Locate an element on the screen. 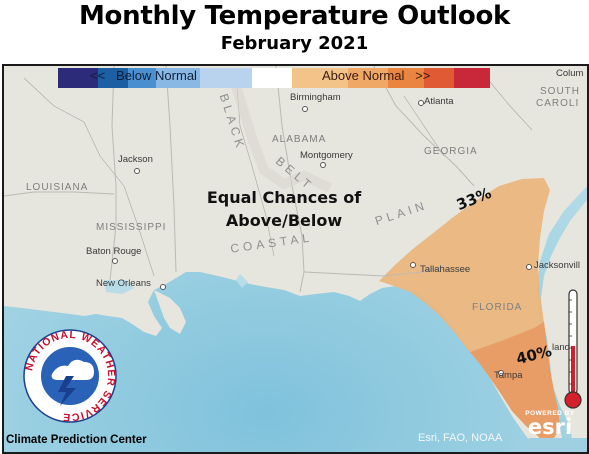 The height and width of the screenshot is (454, 589). legend-below-normal: << Below Normal is located at coordinates (143, 75).